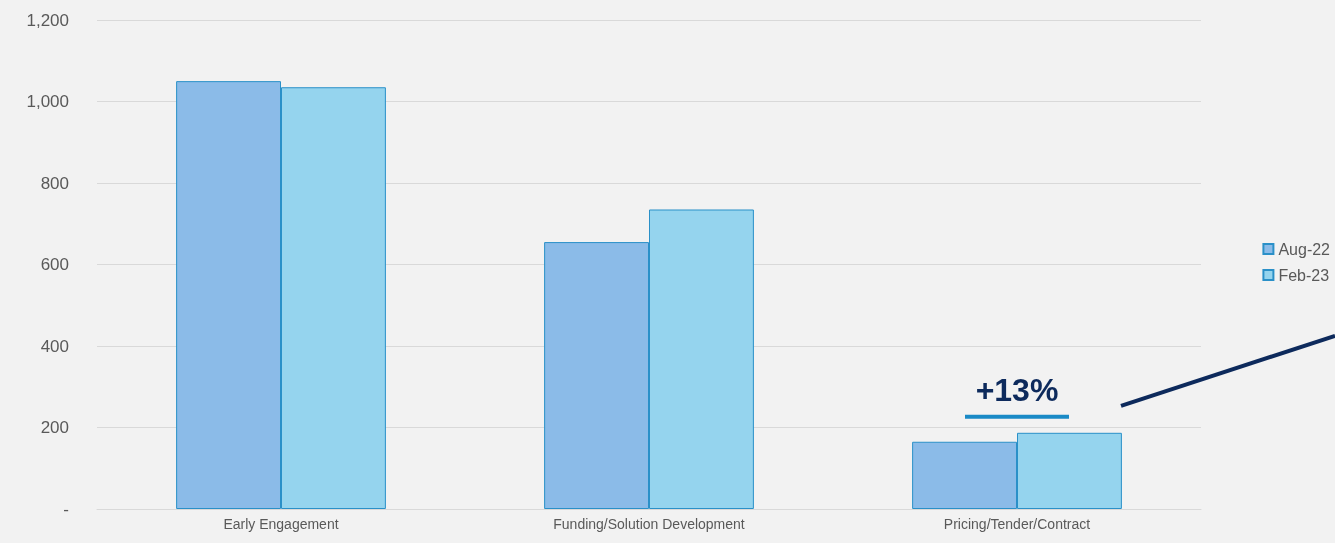 The height and width of the screenshot is (543, 1335). Describe the element at coordinates (1017, 524) in the screenshot. I see `x-tick-label: Pricing/Tender/Contract` at that location.